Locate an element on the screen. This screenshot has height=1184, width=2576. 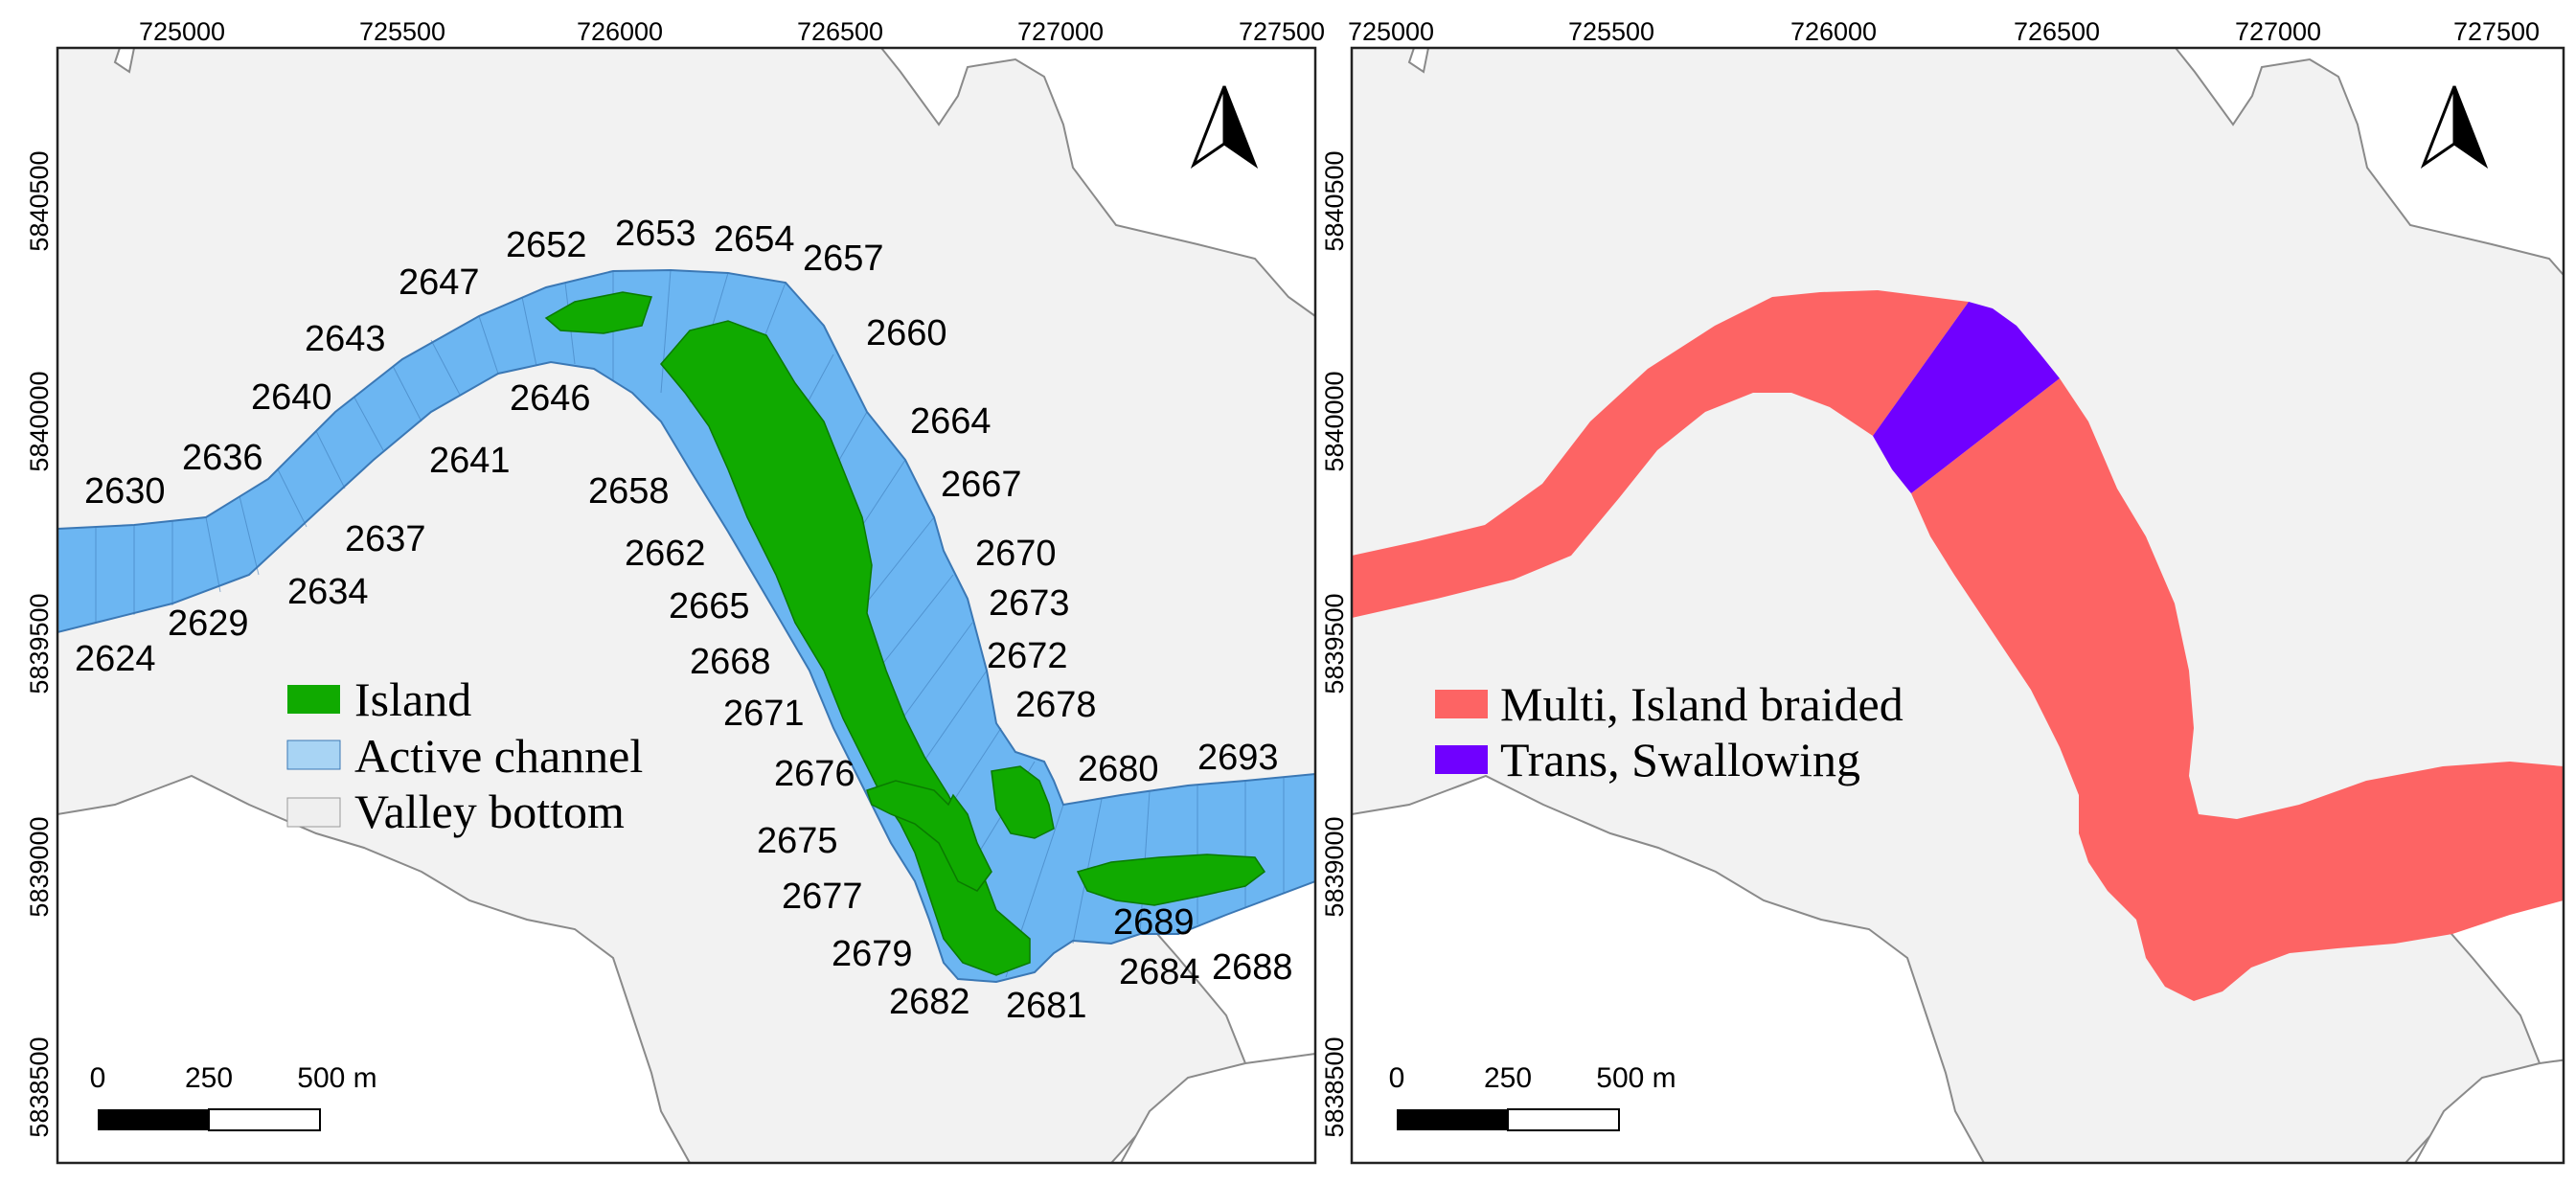
segment-label: 2640 is located at coordinates (291, 397).